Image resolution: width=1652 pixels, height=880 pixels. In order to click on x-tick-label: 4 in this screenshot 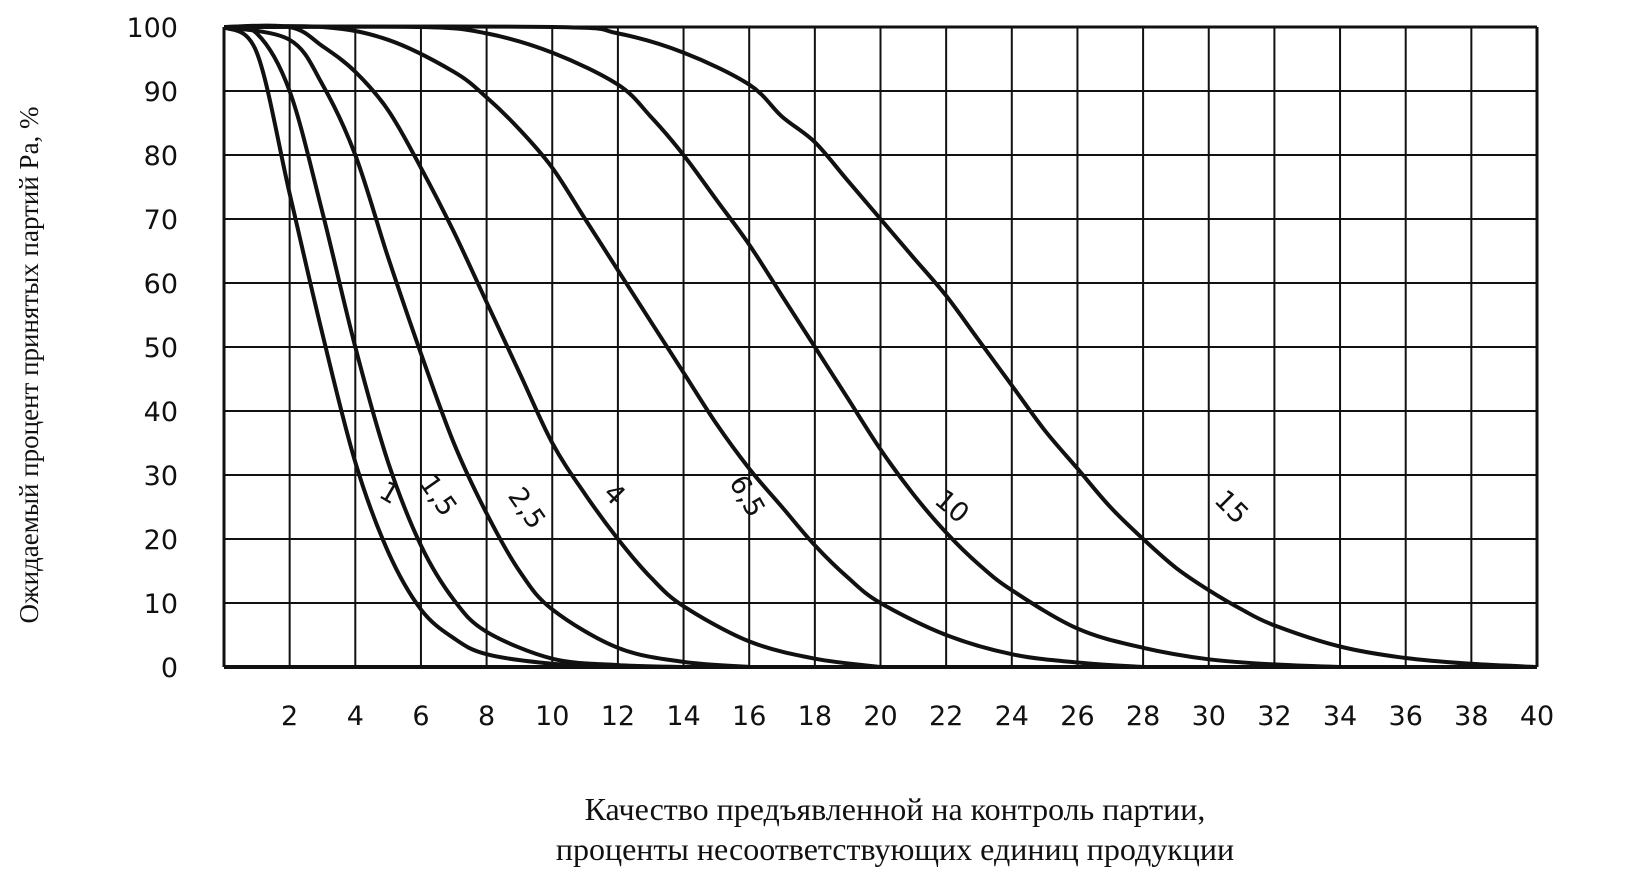, I will do `click(355, 716)`.